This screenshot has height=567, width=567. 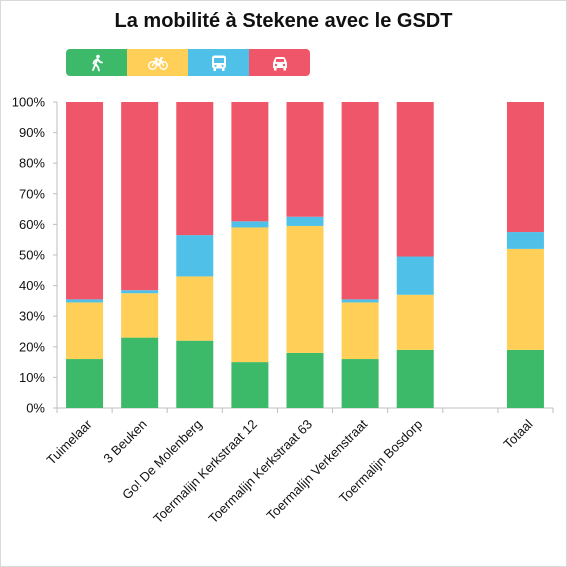 What do you see at coordinates (517, 433) in the screenshot?
I see `x-category-label: Totaal` at bounding box center [517, 433].